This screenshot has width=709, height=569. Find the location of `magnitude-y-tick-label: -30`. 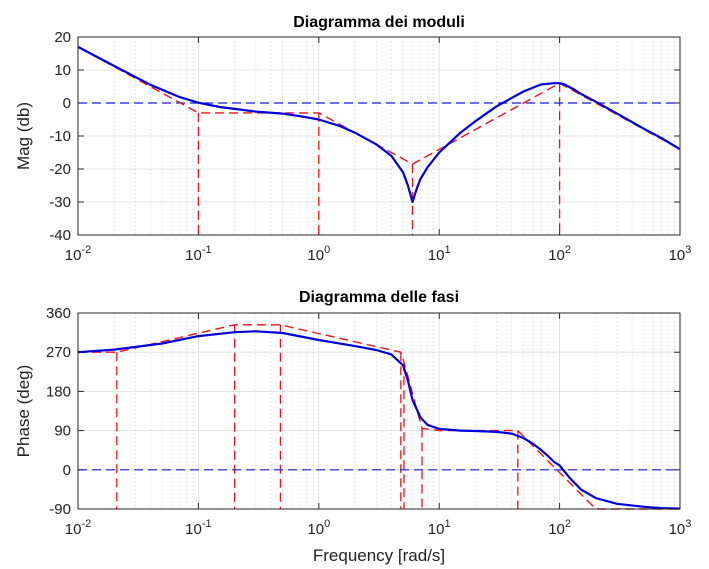

magnitude-y-tick-label: -30 is located at coordinates (60, 202).